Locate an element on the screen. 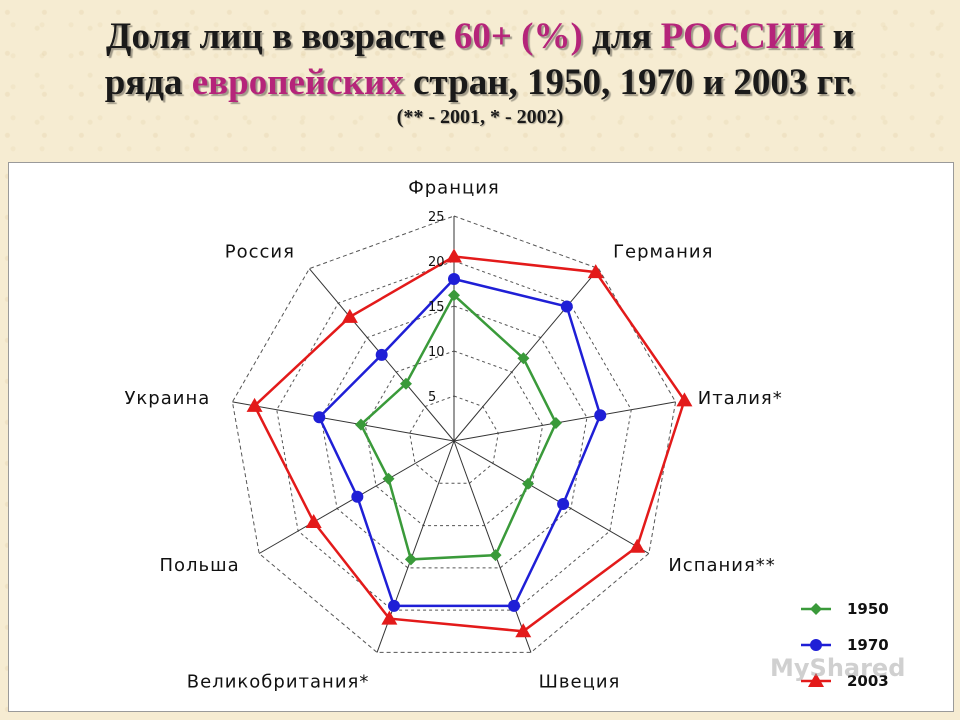  tick-label: 20 is located at coordinates (436, 262).